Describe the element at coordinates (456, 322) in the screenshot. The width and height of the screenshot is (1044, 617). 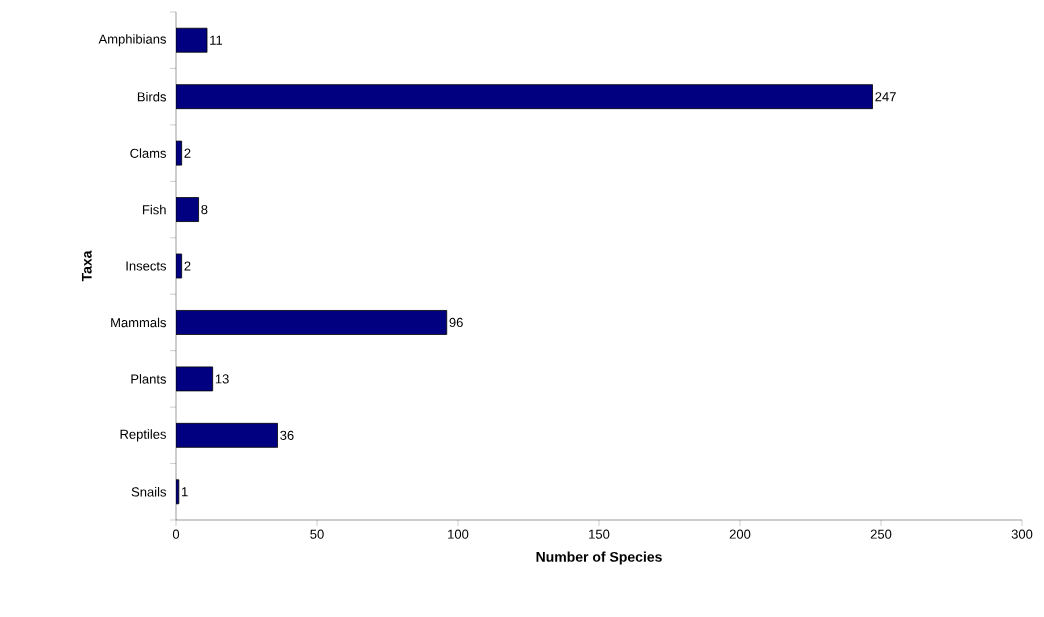
I see `data-label: 96` at that location.